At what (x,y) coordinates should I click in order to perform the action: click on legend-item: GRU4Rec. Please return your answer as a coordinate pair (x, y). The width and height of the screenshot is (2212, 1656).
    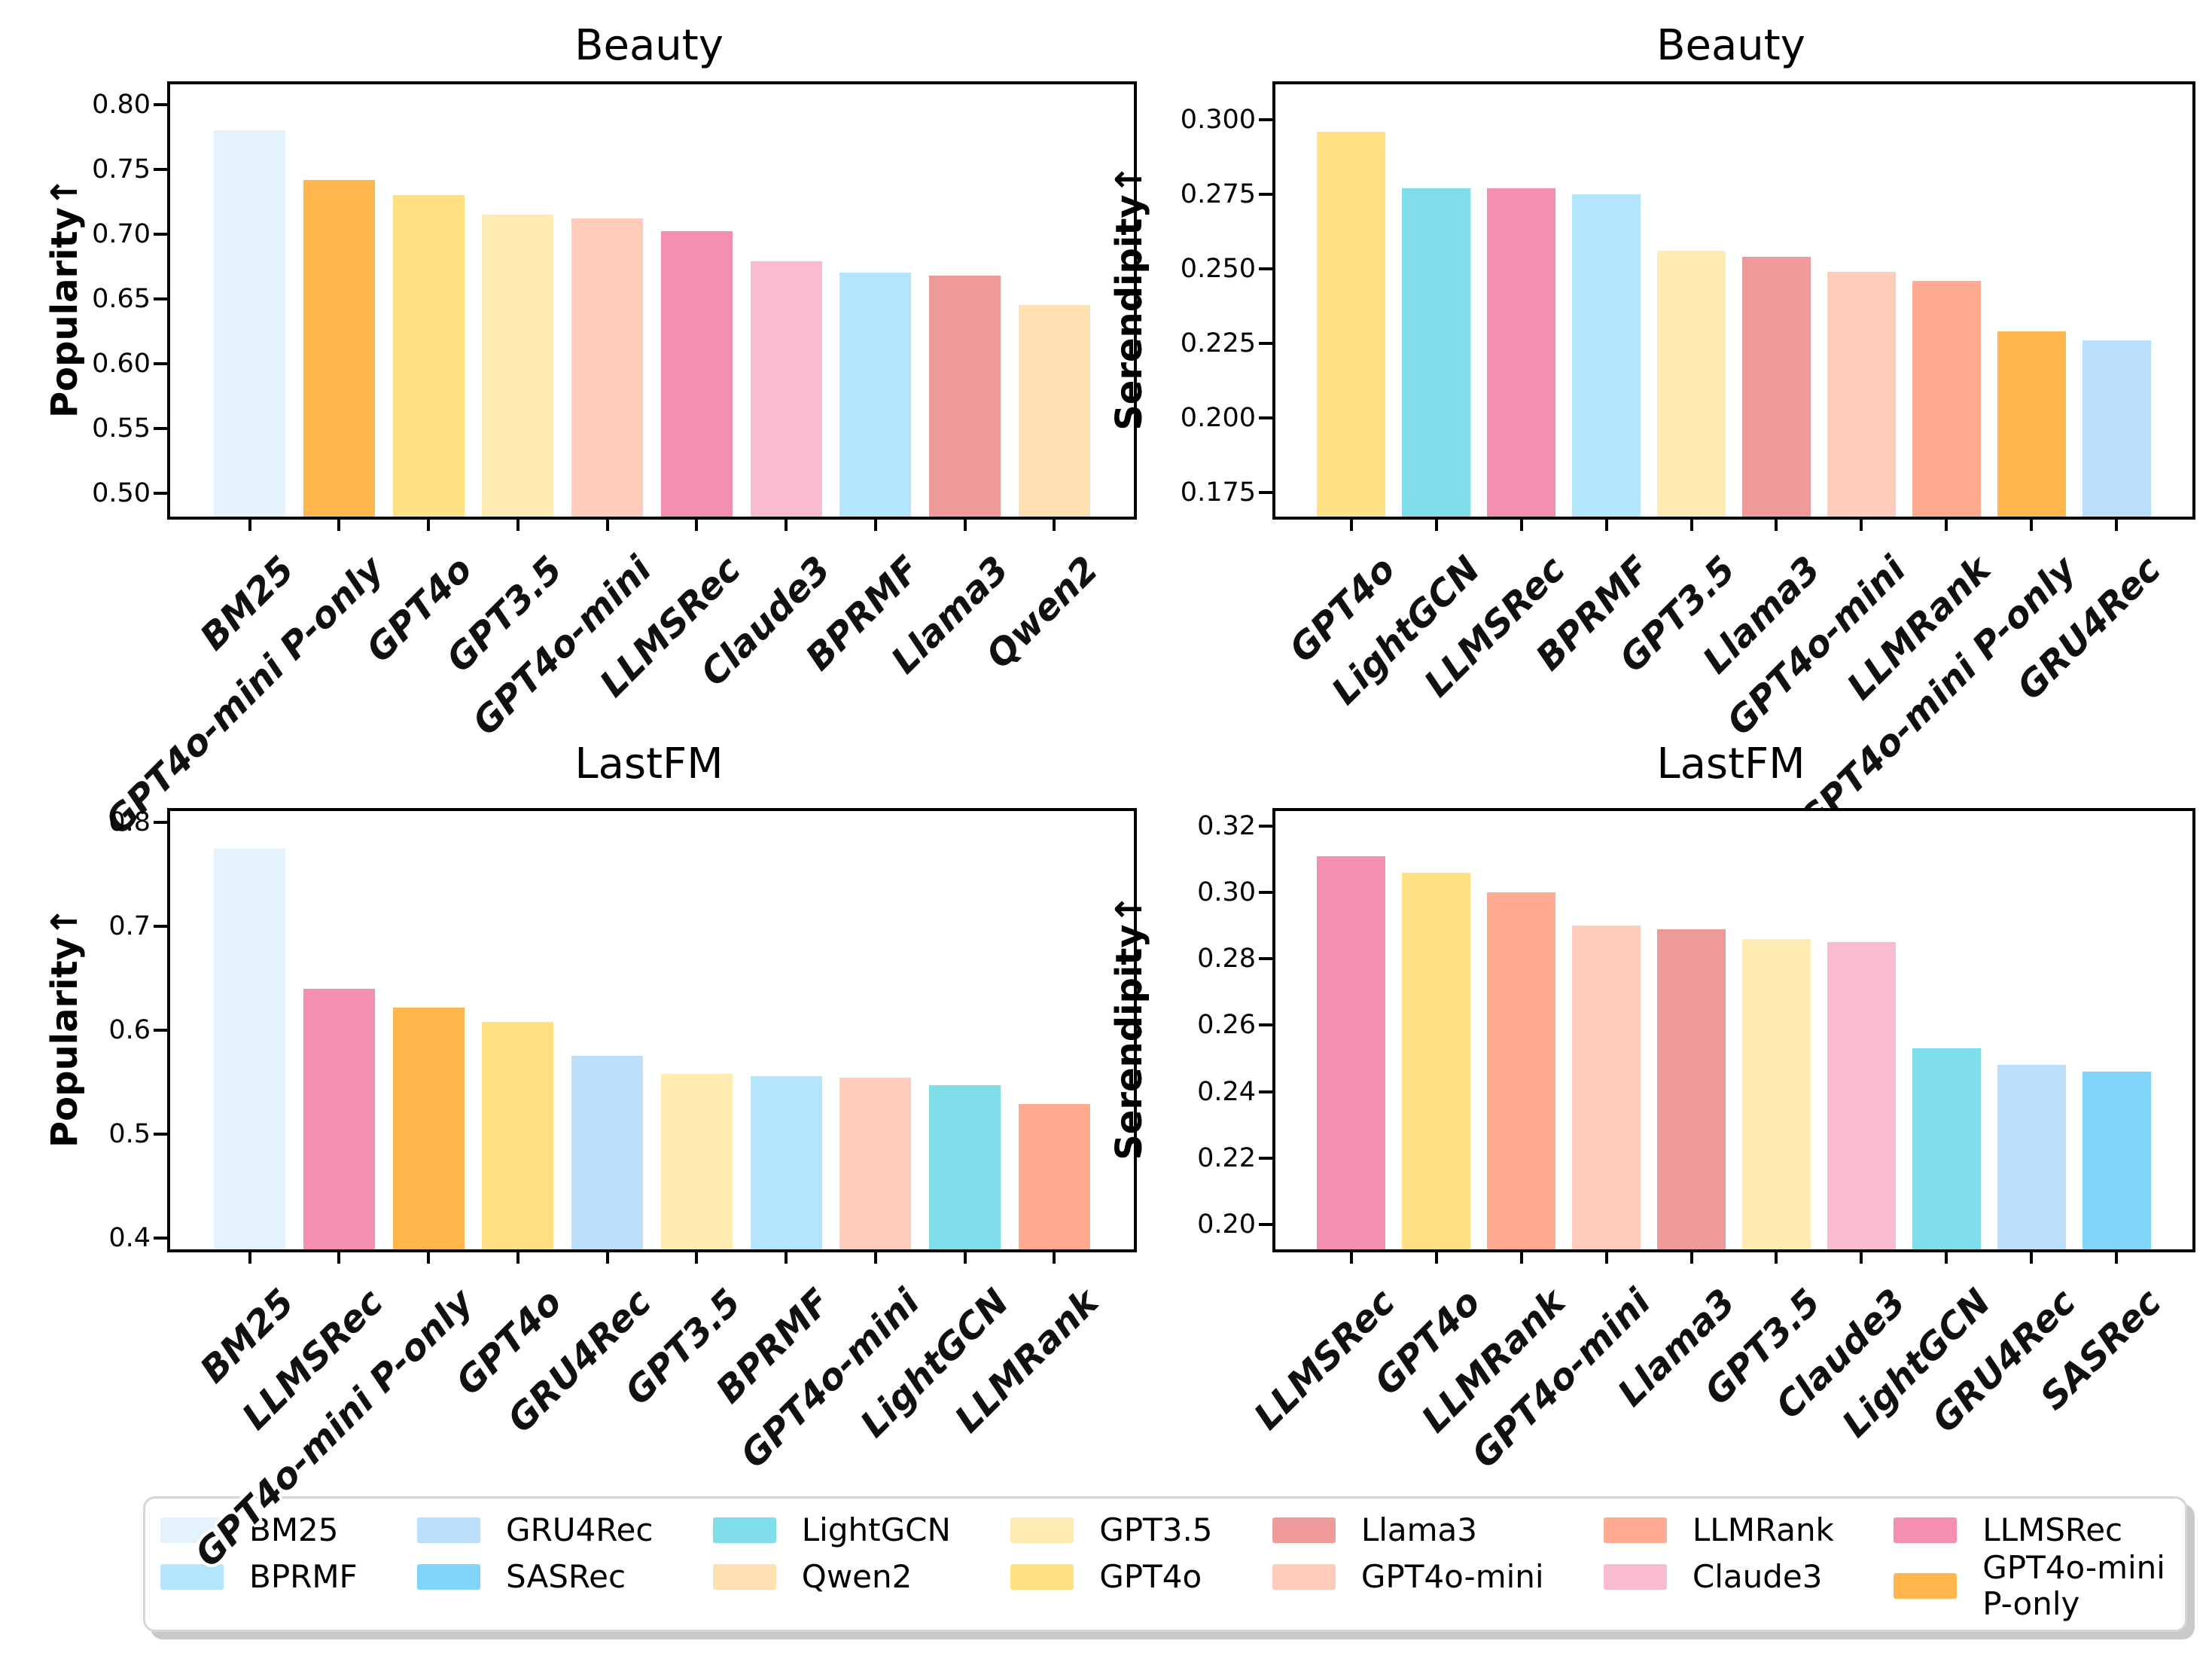
    Looking at the image, I should click on (535, 1530).